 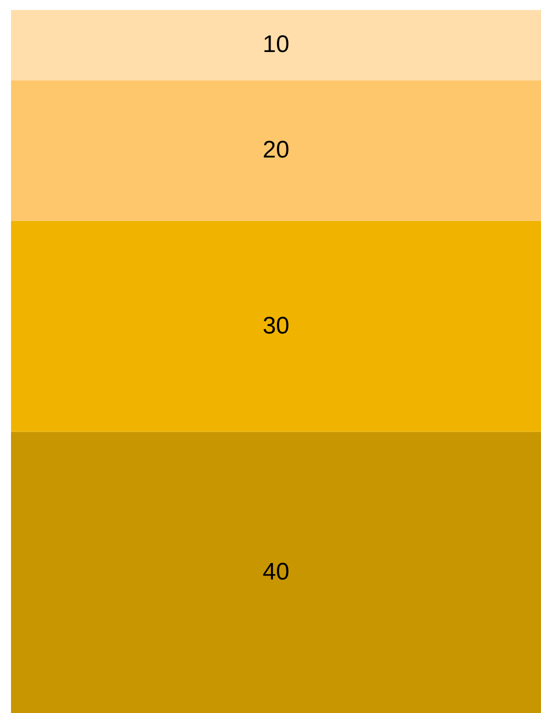 What do you see at coordinates (276, 326) in the screenshot?
I see `data-label: 30` at bounding box center [276, 326].